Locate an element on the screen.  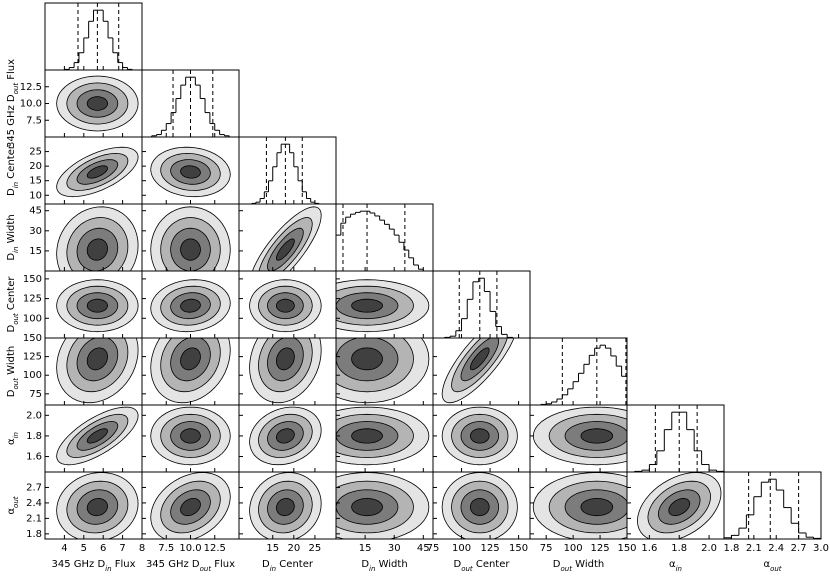
x-tick-label: 2.0 is located at coordinates (709, 548).